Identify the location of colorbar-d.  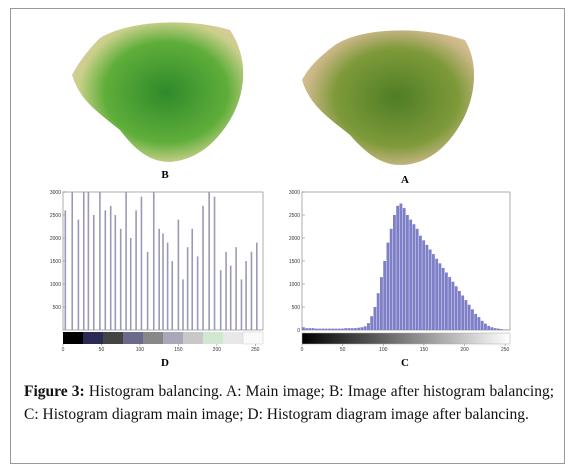
(163, 338).